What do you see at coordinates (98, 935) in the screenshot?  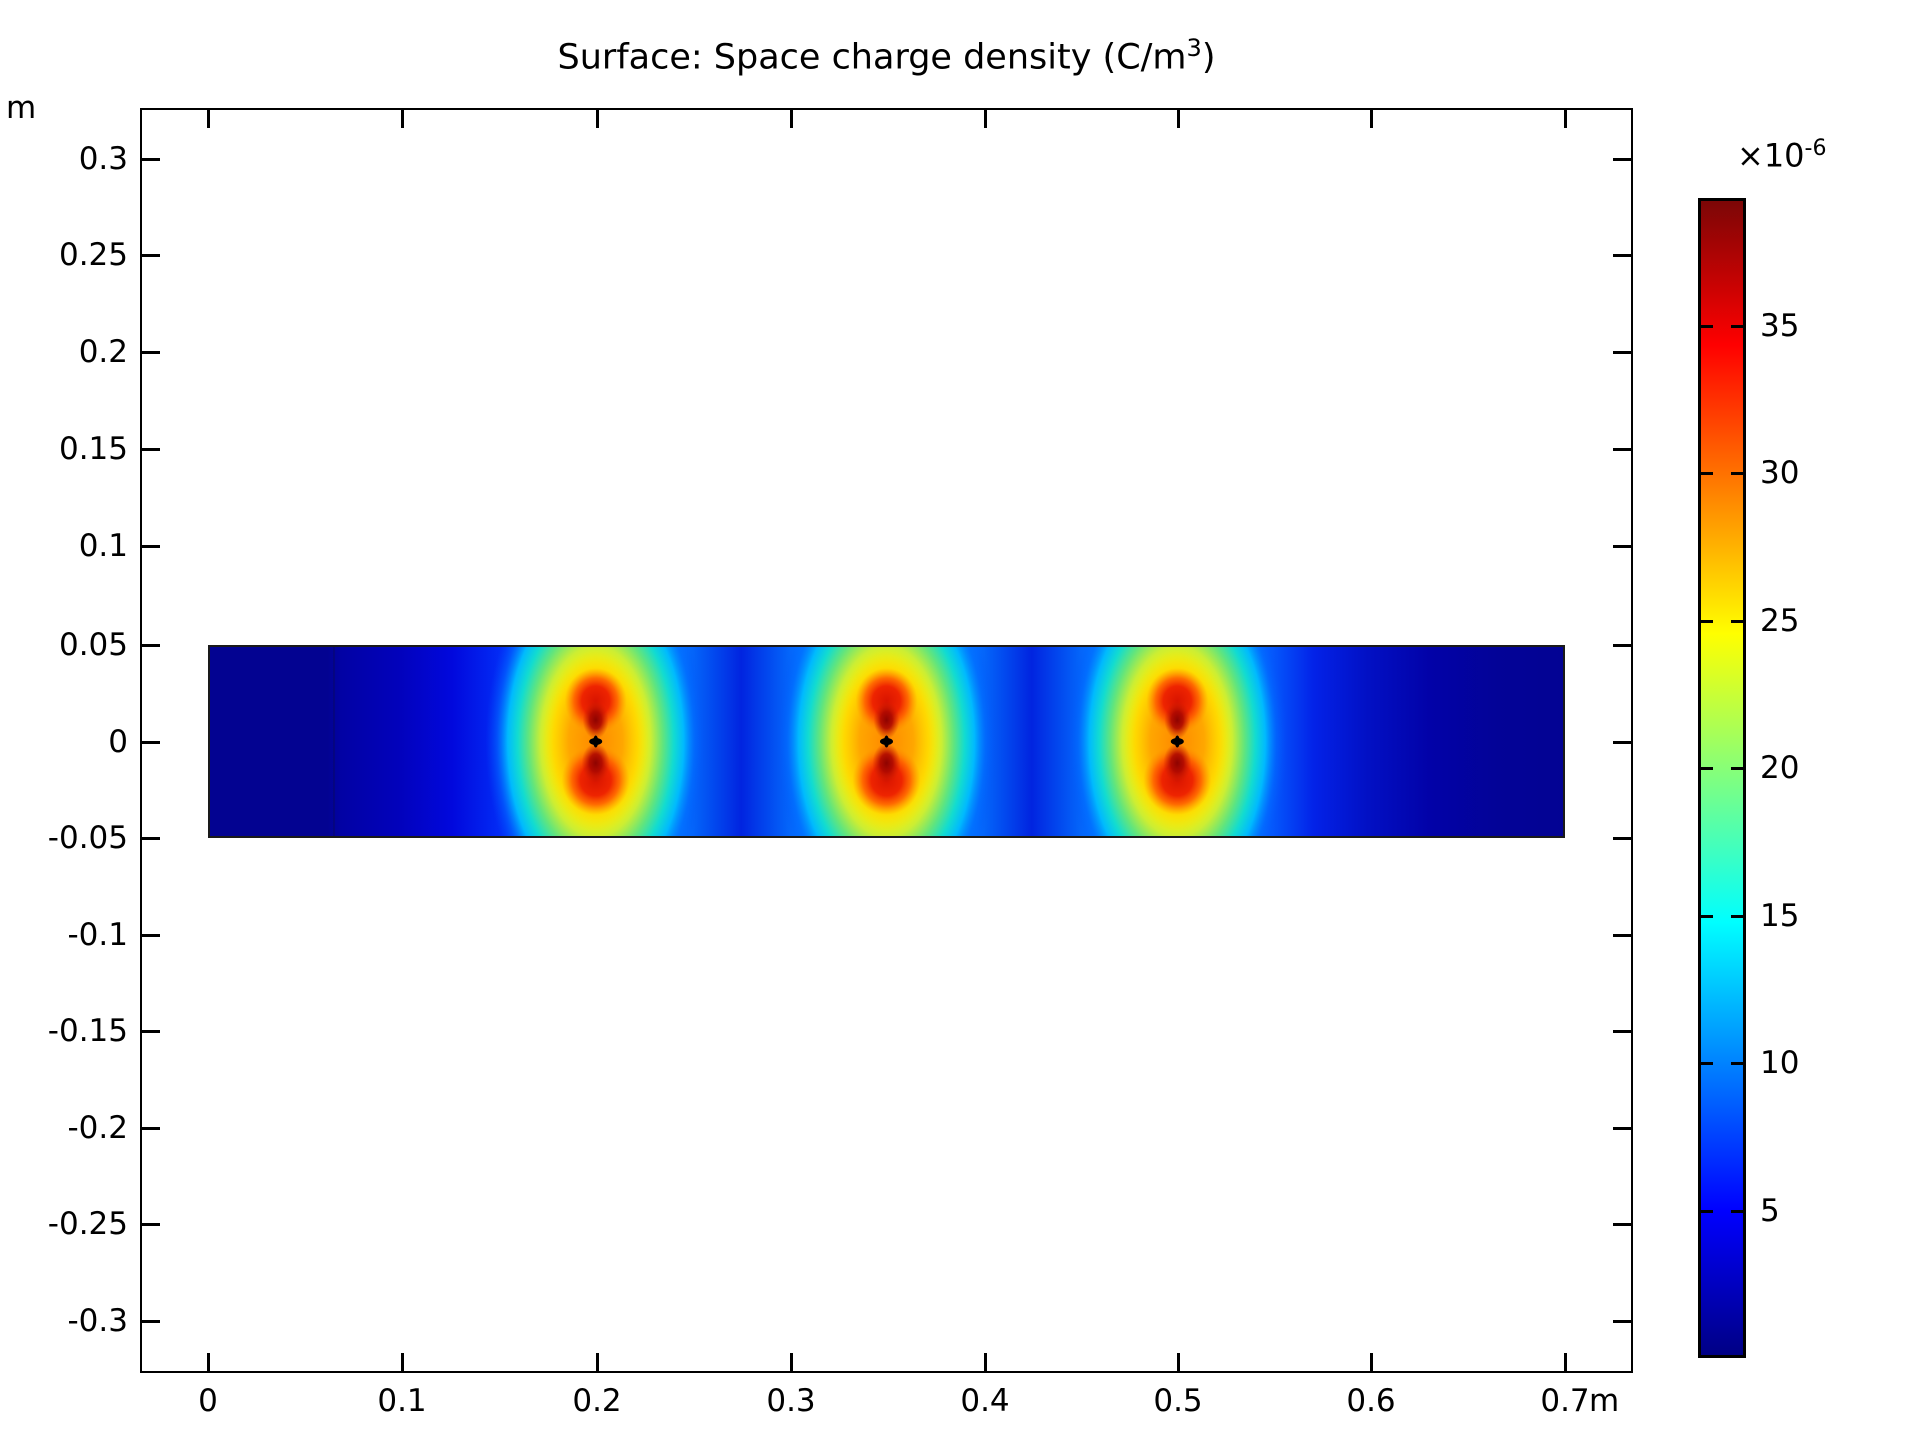 I see `y-tick-label: -0.1` at bounding box center [98, 935].